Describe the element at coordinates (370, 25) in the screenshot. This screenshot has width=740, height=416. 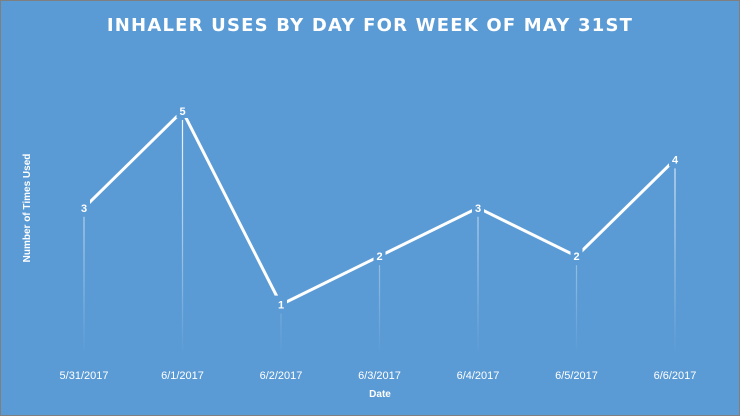
I see `chart-title: INHALER USES BY DAY FOR WEEK OF MAY 31ST` at that location.